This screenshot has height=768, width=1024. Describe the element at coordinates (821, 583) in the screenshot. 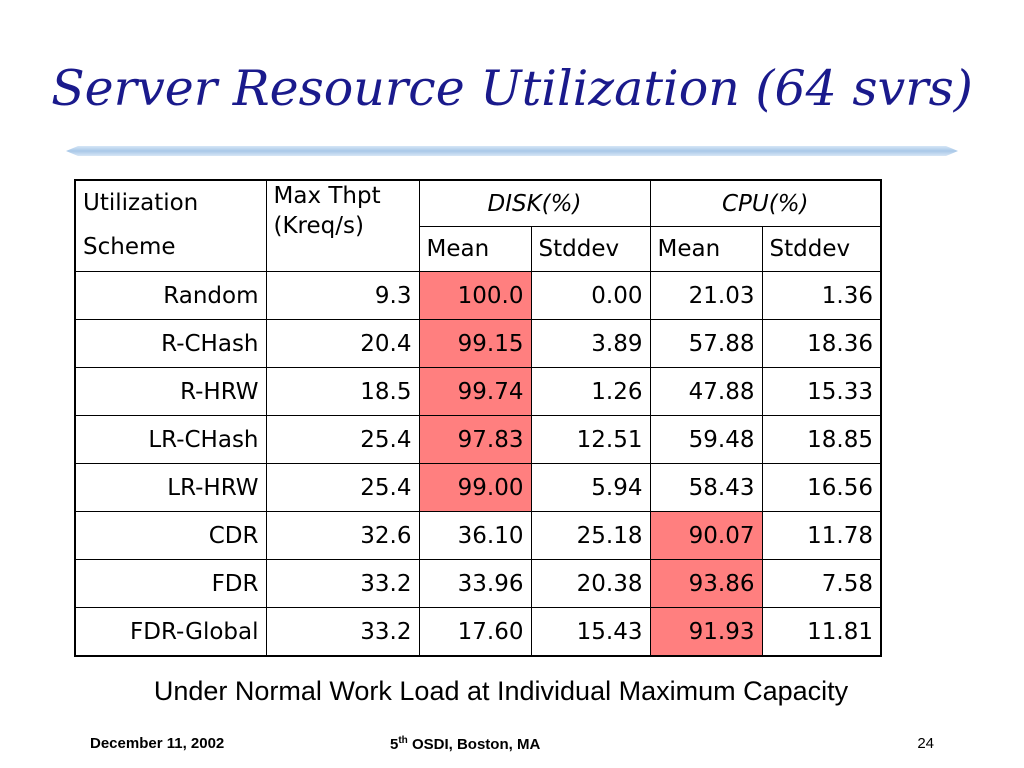

I see `cell-cpu-std: 7.58` at that location.